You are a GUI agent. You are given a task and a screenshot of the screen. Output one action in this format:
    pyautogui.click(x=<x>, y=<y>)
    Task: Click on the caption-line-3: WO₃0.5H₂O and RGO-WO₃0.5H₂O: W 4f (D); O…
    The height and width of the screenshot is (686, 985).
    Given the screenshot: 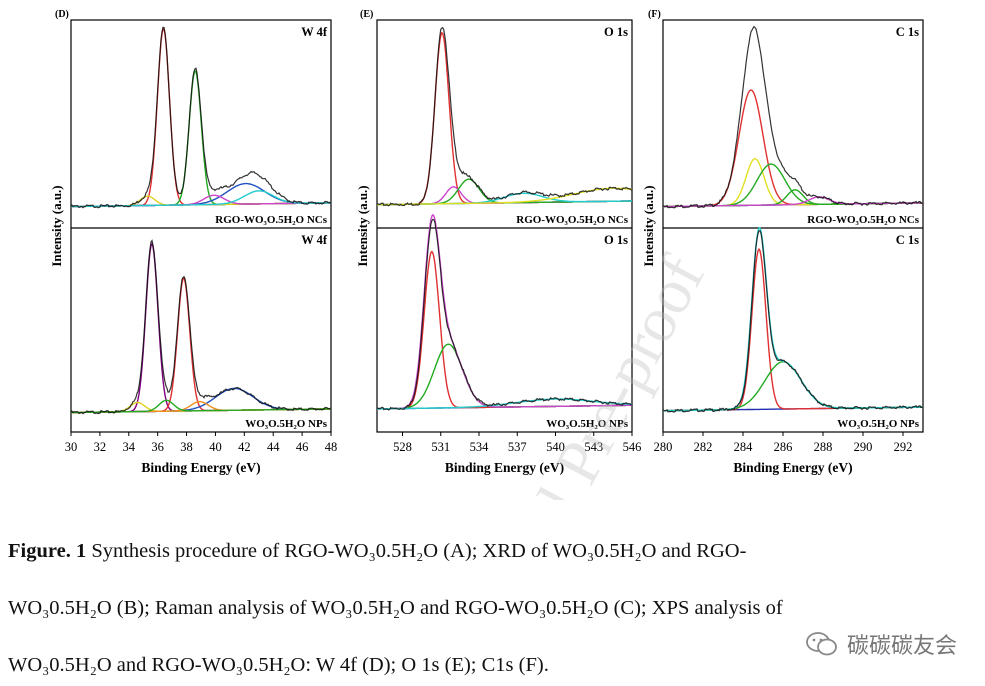 What is the action you would take?
    pyautogui.click(x=278, y=665)
    